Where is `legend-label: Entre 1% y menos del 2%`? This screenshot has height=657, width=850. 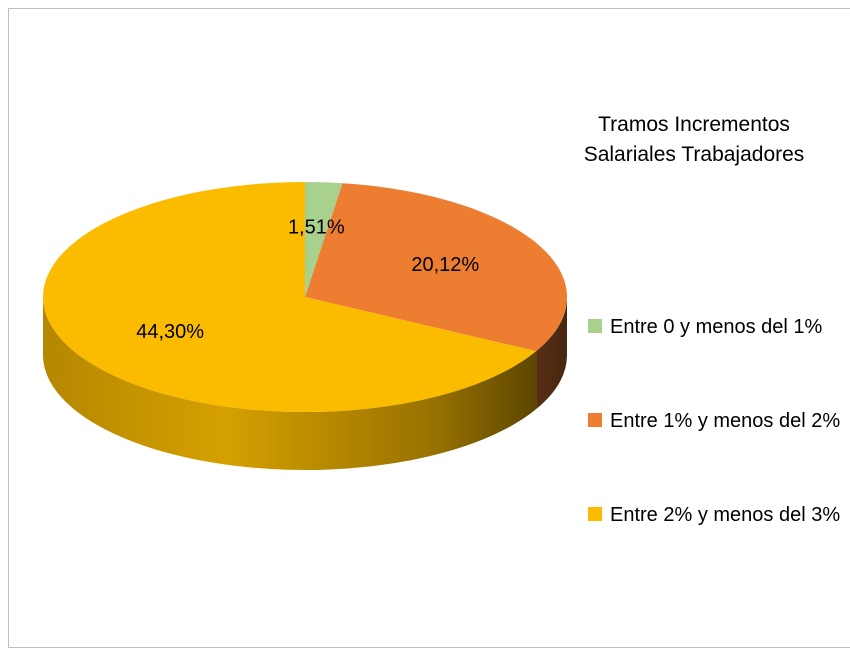
legend-label: Entre 1% y menos del 2% is located at coordinates (725, 421).